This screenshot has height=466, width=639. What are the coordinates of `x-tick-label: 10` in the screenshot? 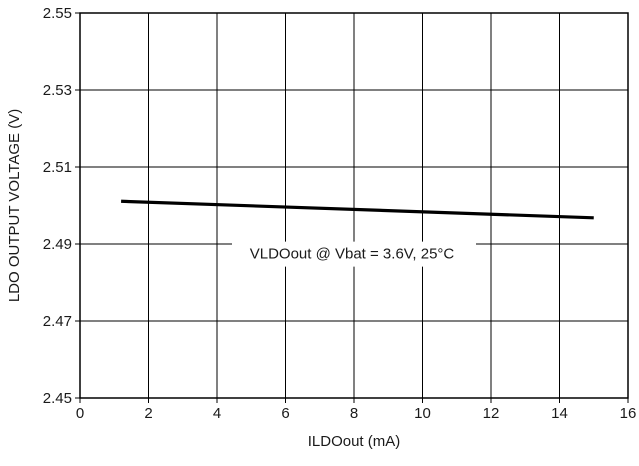 It's located at (422, 413).